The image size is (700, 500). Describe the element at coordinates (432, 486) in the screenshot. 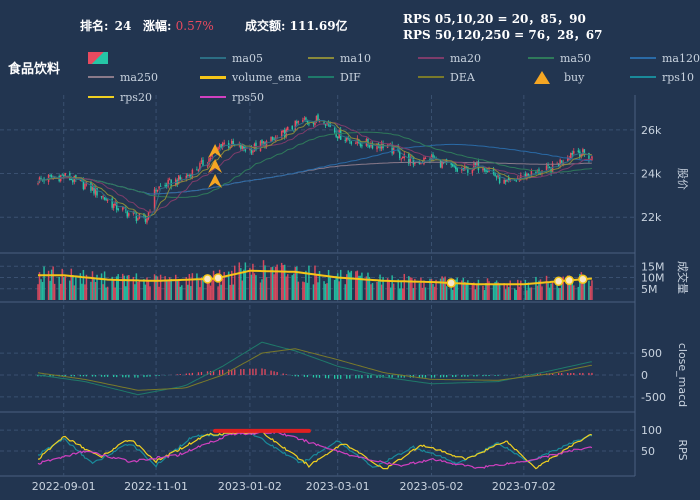

I see `date-tick-label: 2023-05-02` at that location.